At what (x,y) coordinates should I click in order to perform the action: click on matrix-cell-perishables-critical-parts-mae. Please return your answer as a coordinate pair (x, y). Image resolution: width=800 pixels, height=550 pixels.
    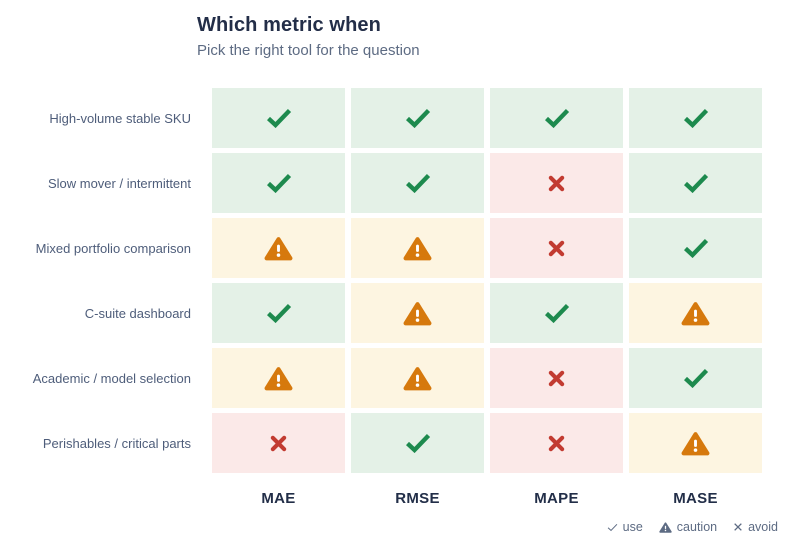
    Looking at the image, I should click on (278, 443).